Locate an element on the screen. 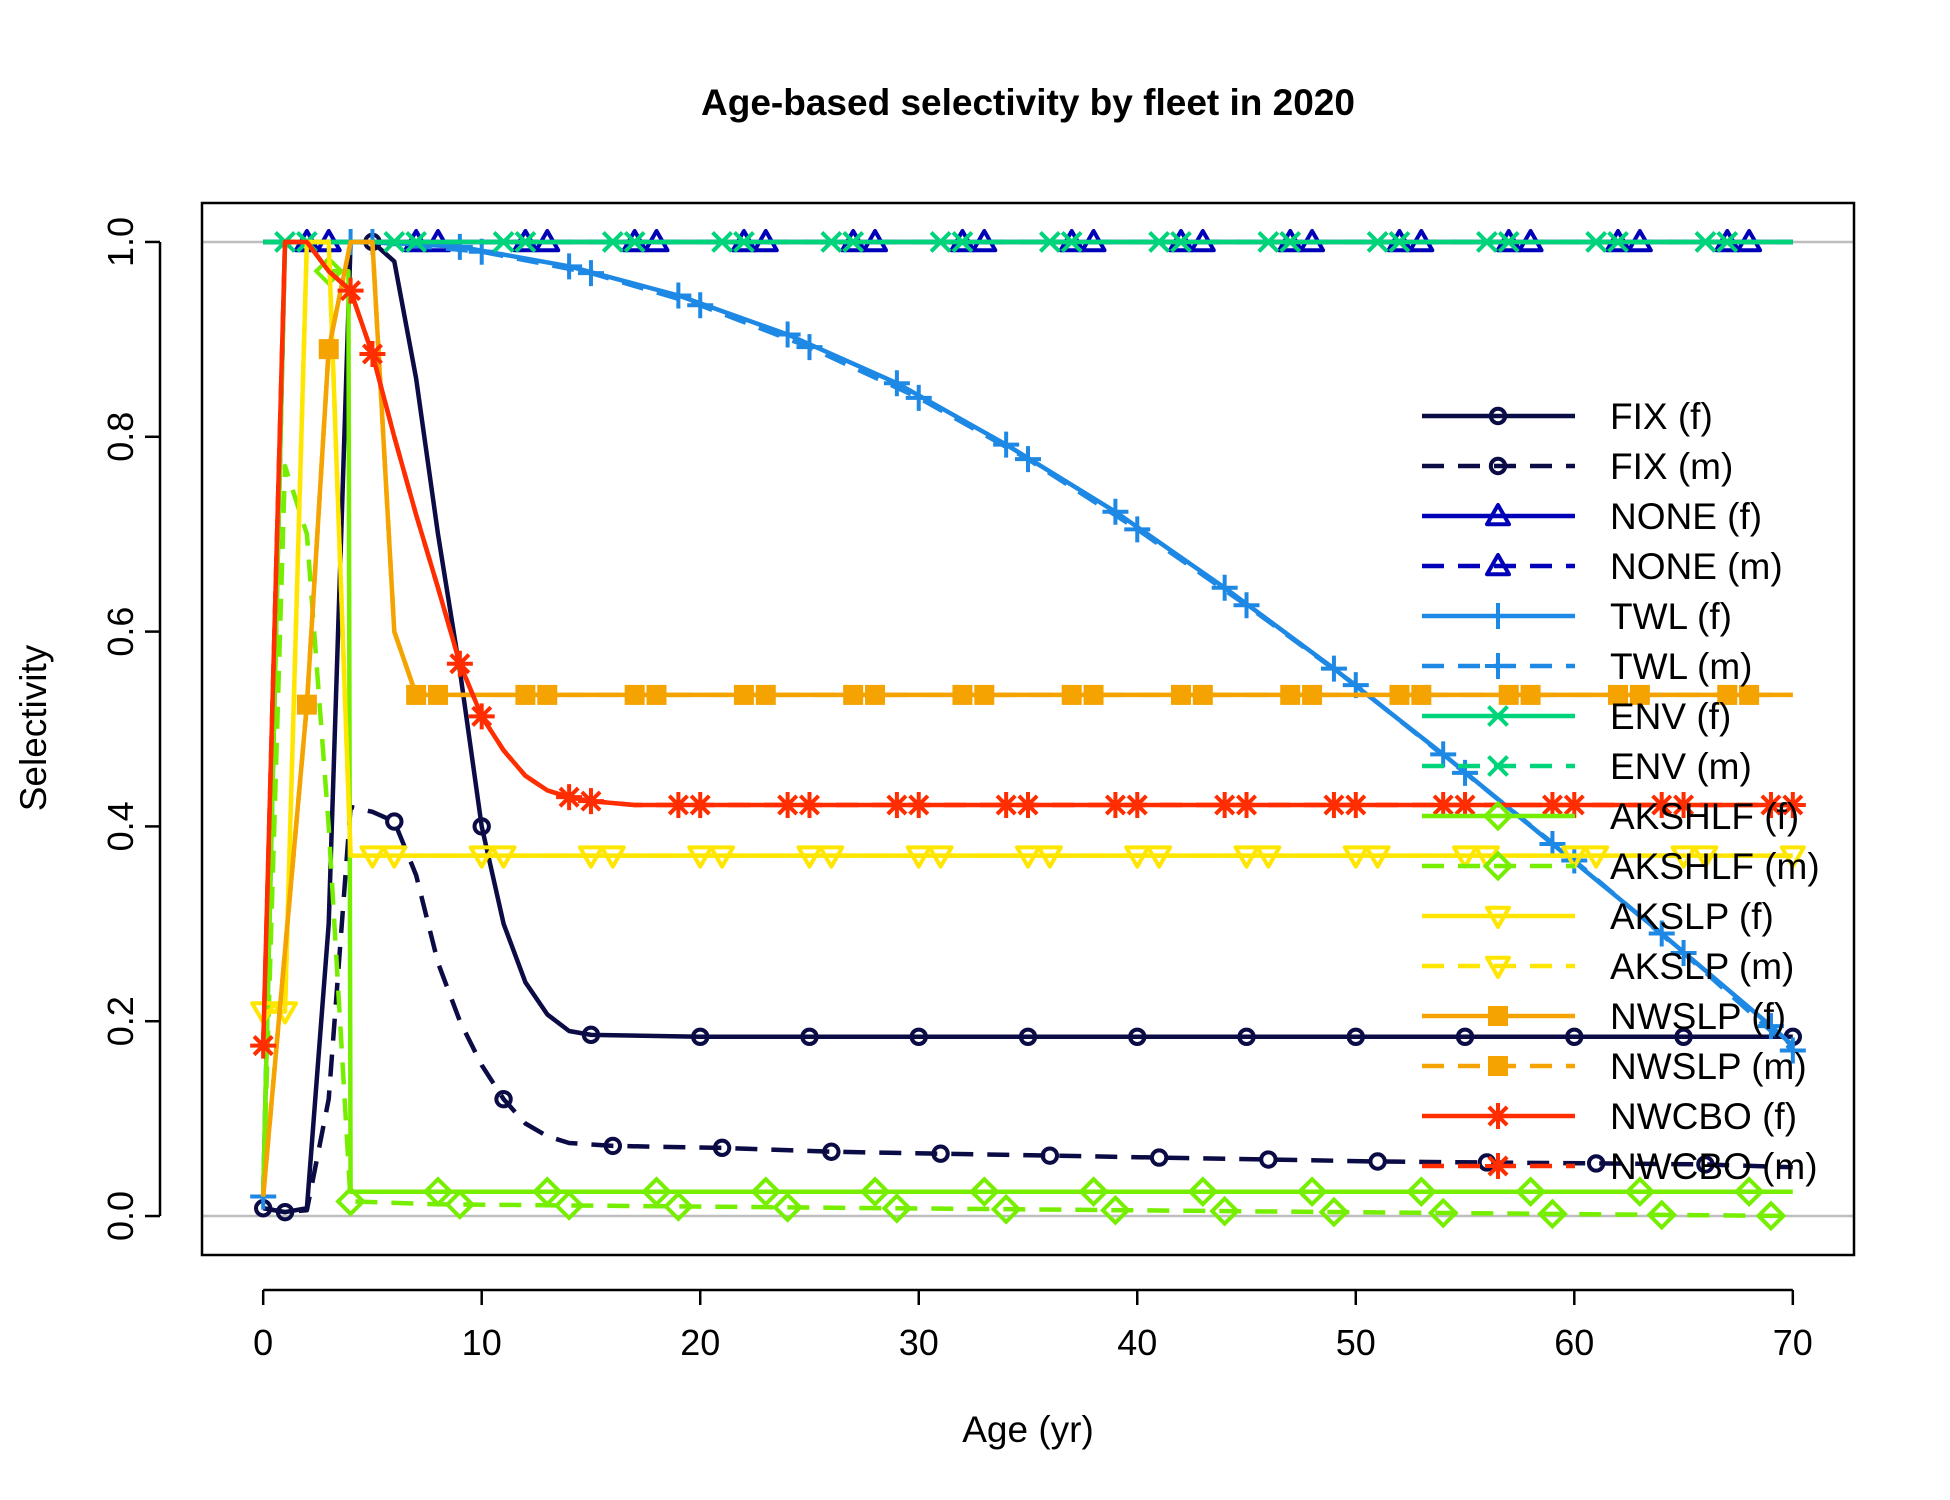 This screenshot has height=1500, width=1950. legend-item: NONE (f) is located at coordinates (1592, 516).